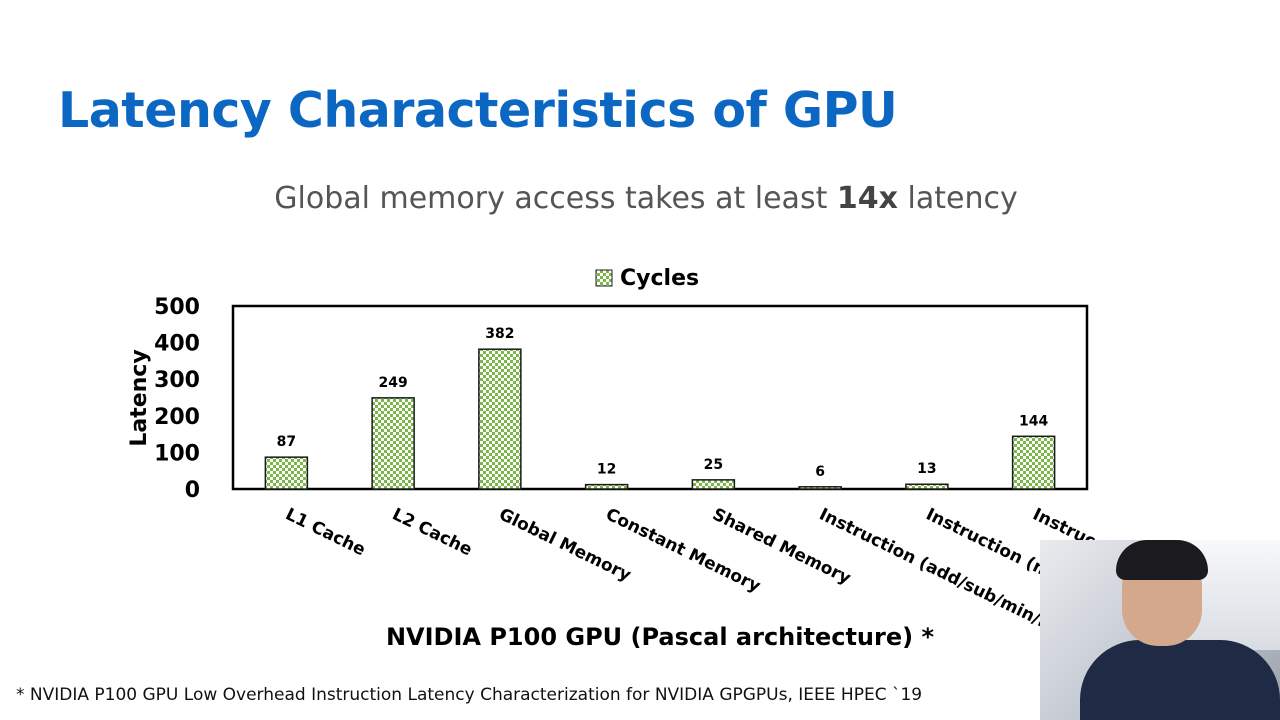  What do you see at coordinates (177, 417) in the screenshot?
I see `y-tick-label: 200` at bounding box center [177, 417].